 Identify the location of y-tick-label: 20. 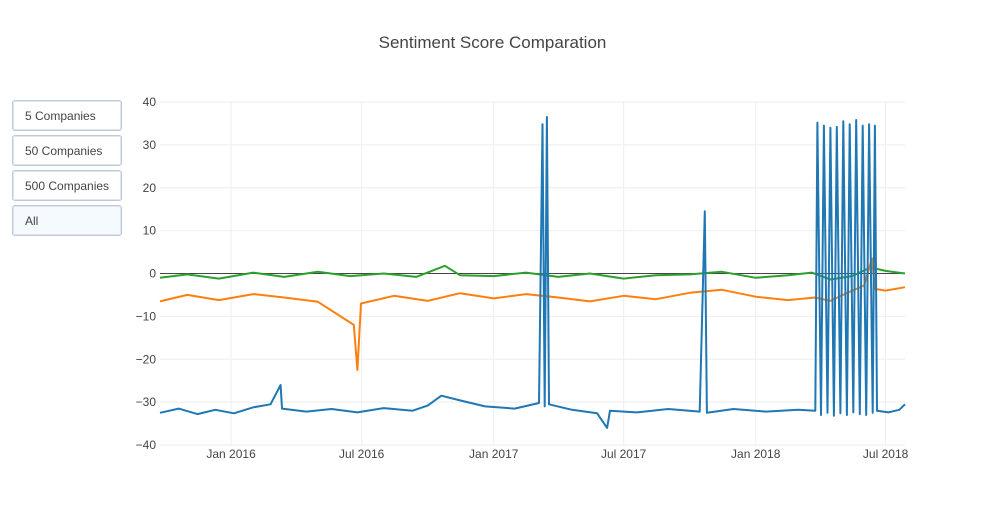
(150, 188).